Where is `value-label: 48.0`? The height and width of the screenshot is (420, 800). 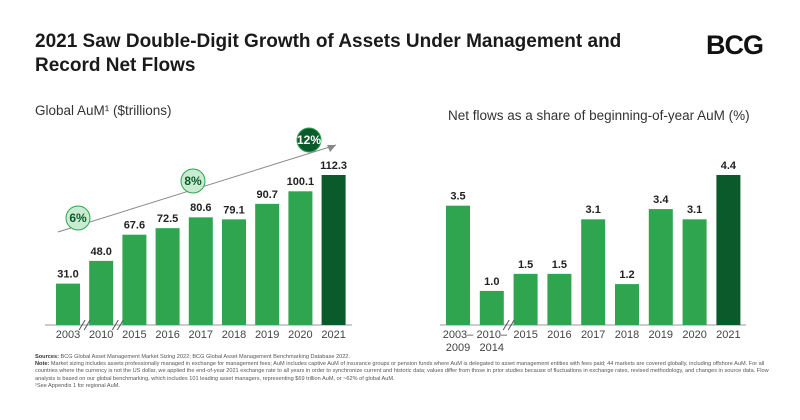 value-label: 48.0 is located at coordinates (100, 252).